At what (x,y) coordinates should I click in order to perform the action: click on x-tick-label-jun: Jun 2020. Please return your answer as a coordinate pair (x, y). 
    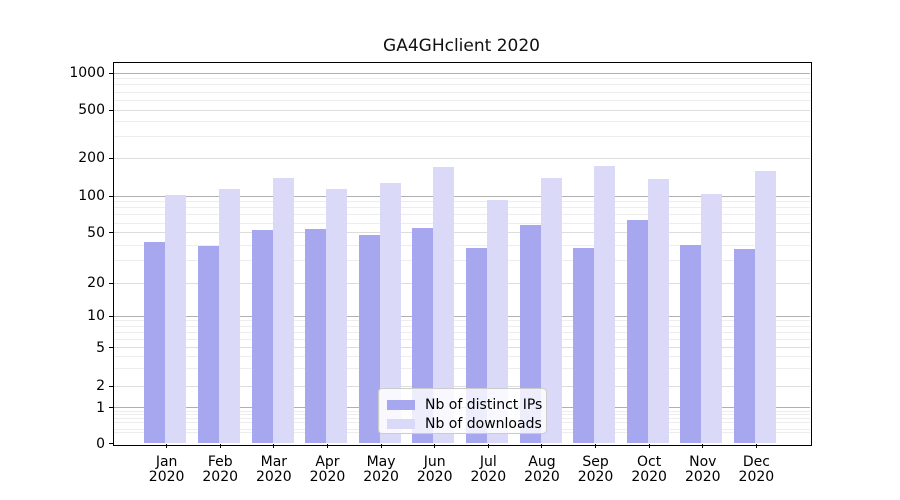
    Looking at the image, I should click on (435, 469).